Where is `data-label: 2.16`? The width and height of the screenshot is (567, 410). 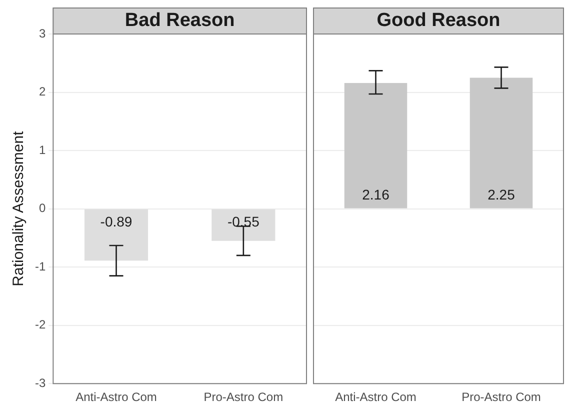
data-label: 2.16 is located at coordinates (376, 194).